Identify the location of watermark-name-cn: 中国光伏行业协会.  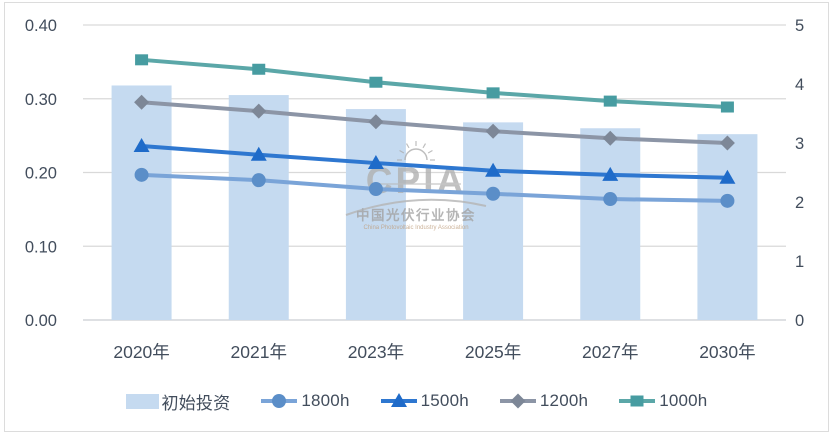
(416, 215).